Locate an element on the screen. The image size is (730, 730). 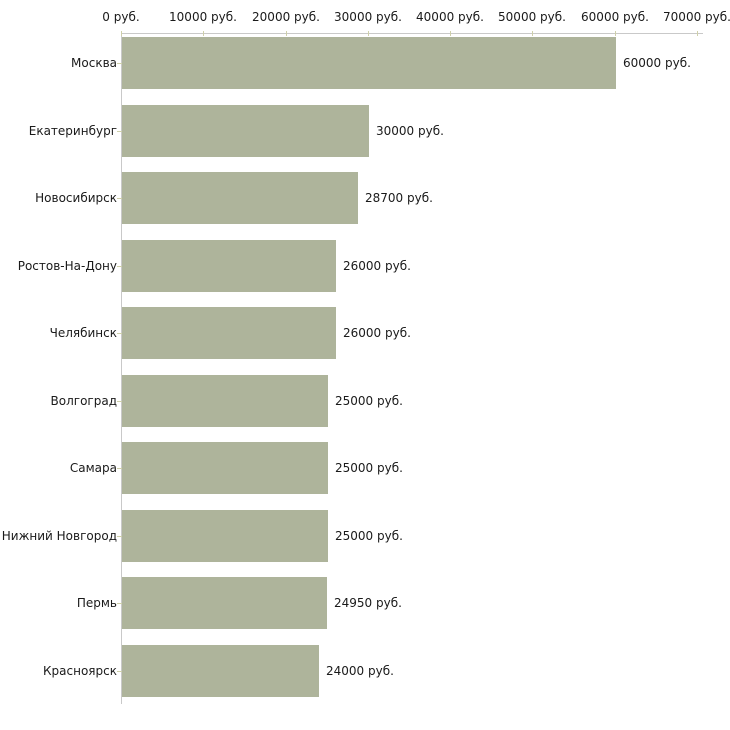
category-label: Ростов-На-Дону is located at coordinates (67, 266).